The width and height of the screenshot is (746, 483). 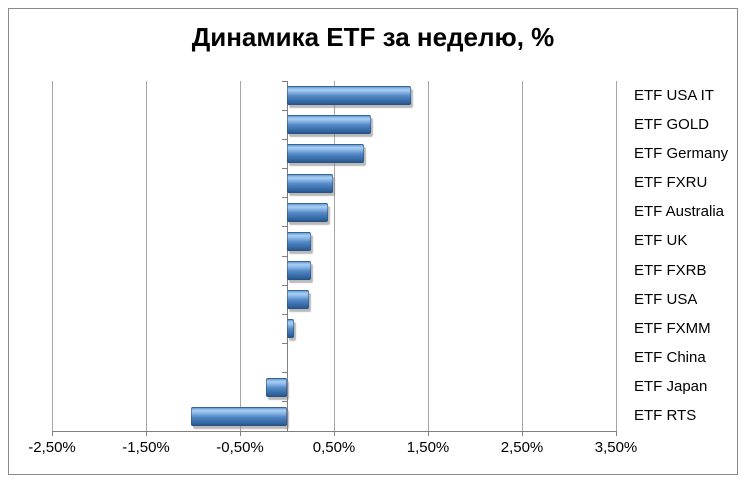 I want to click on x-axis-tick-label: 2,50%, so click(x=522, y=447).